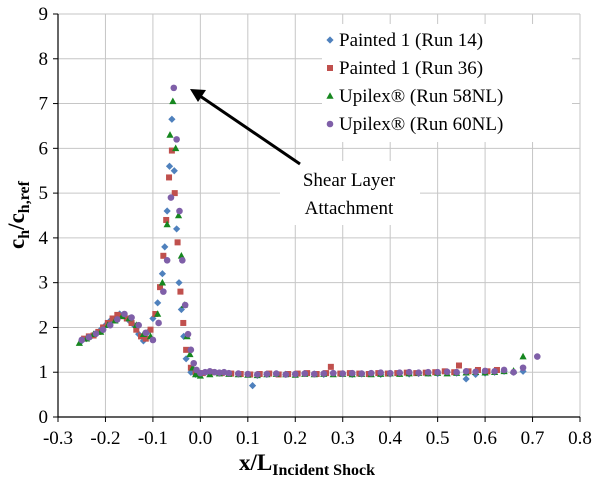 The height and width of the screenshot is (489, 602). I want to click on x-tick-label: -0.2, so click(105, 438).